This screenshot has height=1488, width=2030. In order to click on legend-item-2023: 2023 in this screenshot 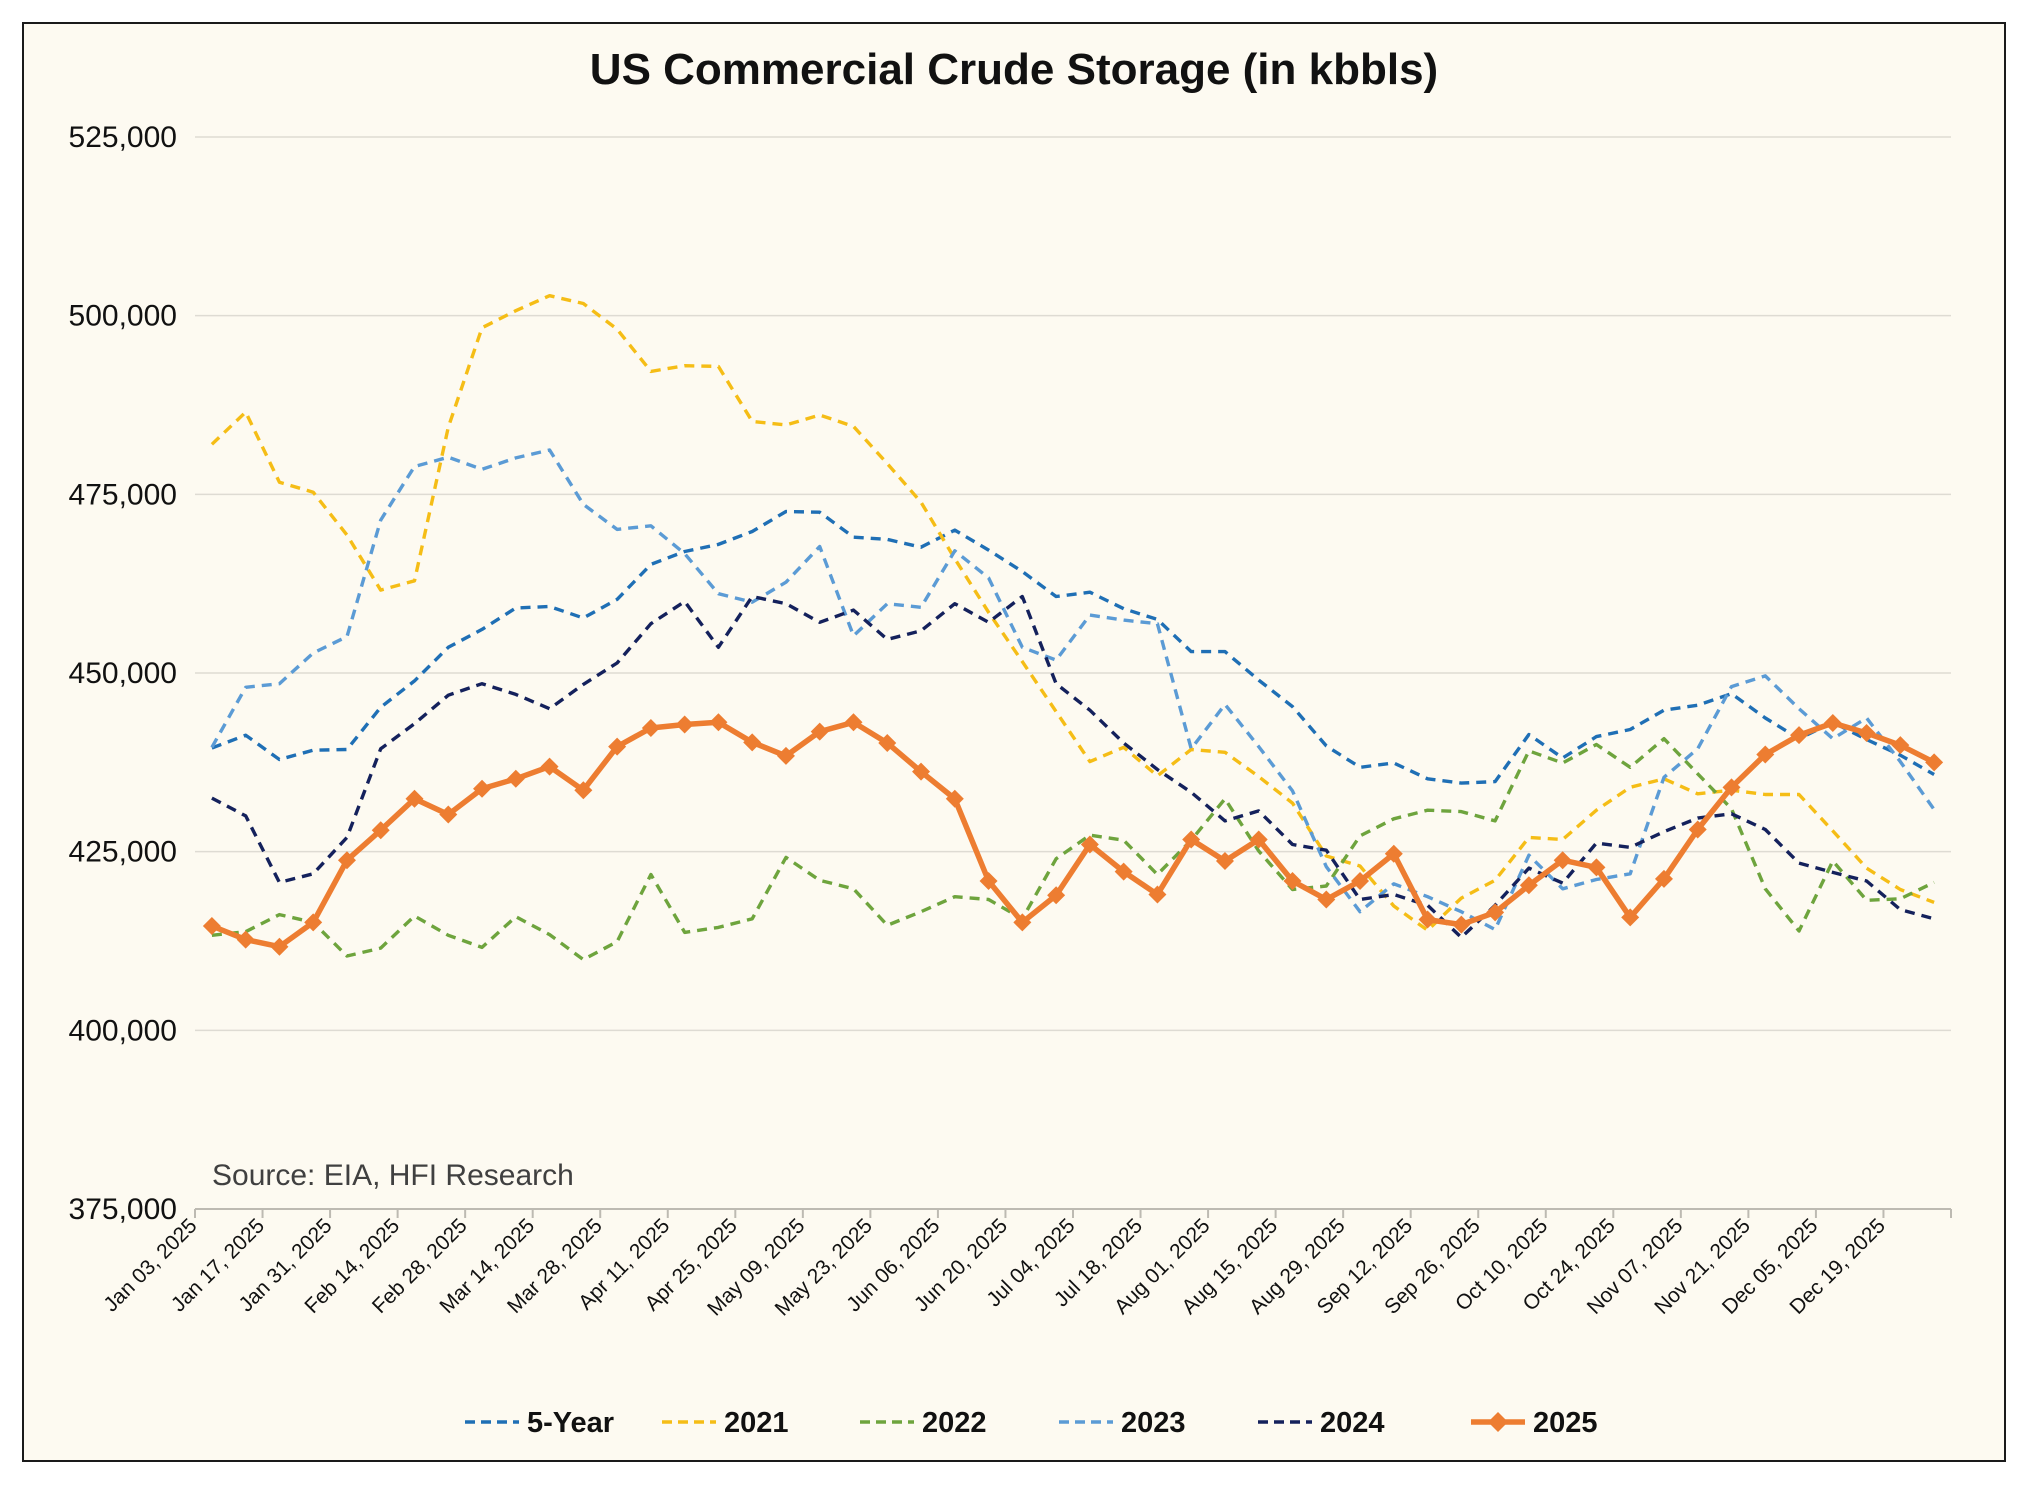, I will do `click(1122, 1423)`.